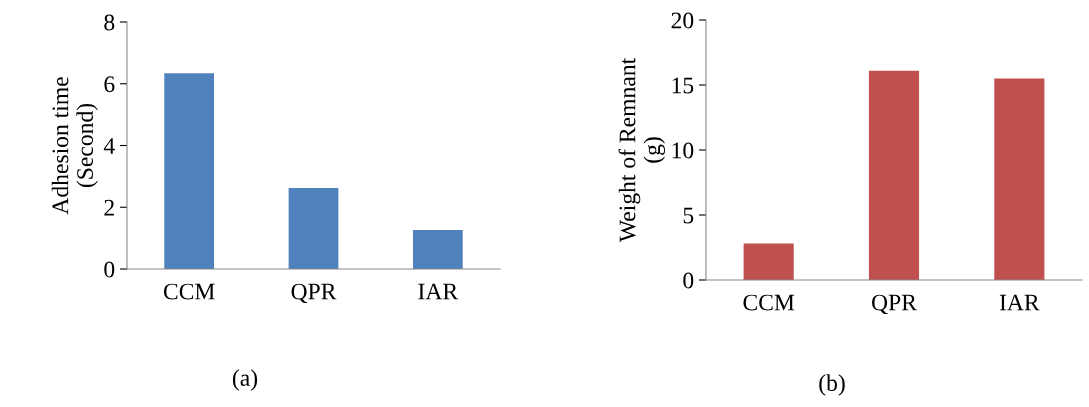  Describe the element at coordinates (74, 146) in the screenshot. I see `y-axis-title: Adhesion time (Second)` at that location.